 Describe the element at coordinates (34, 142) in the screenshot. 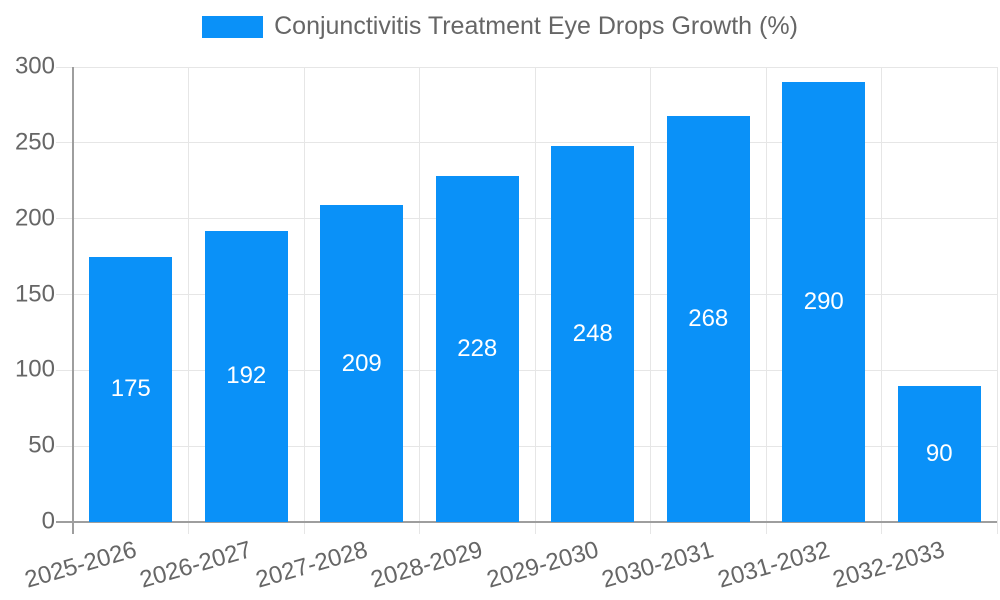

I see `y-tick-label: 250` at that location.